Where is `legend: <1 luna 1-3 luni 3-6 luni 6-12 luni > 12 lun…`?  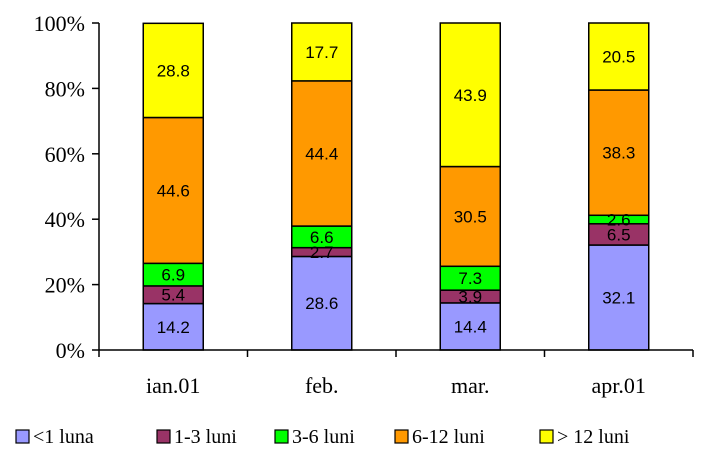
legend: <1 luna 1-3 luni 3-6 luni 6-12 luni > 12 lun… is located at coordinates (322, 437).